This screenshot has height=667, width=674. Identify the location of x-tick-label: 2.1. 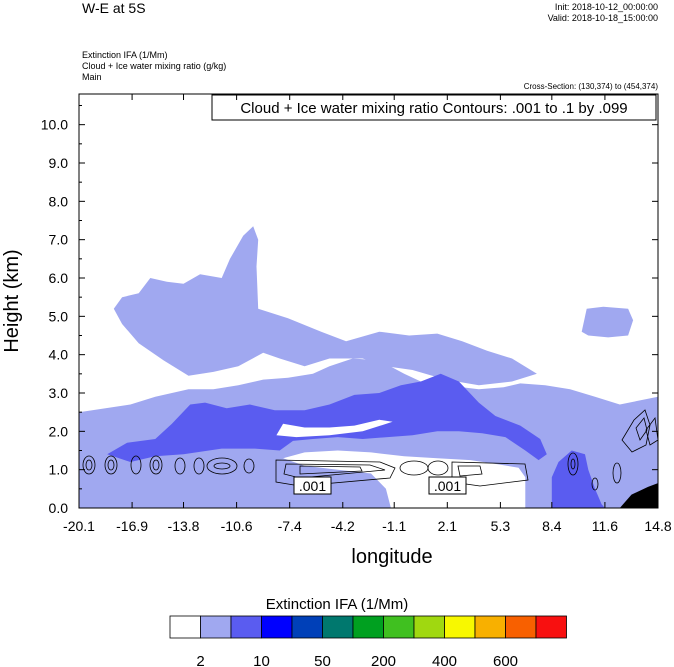
(448, 526).